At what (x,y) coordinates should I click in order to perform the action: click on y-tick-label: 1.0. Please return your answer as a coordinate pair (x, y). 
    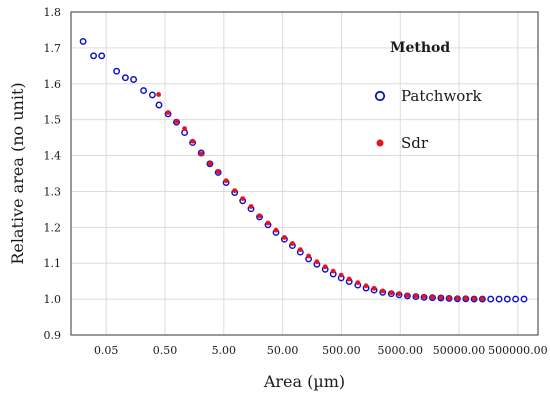
    Looking at the image, I should click on (53, 299).